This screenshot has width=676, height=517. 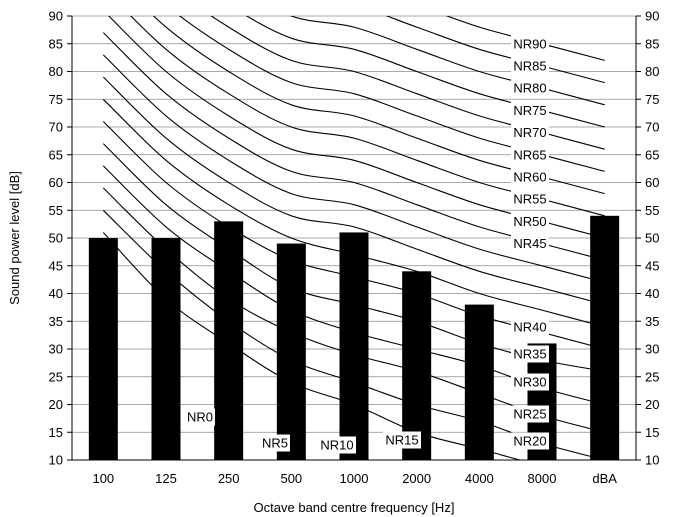 I want to click on x-tick-label: 125, so click(x=166, y=478).